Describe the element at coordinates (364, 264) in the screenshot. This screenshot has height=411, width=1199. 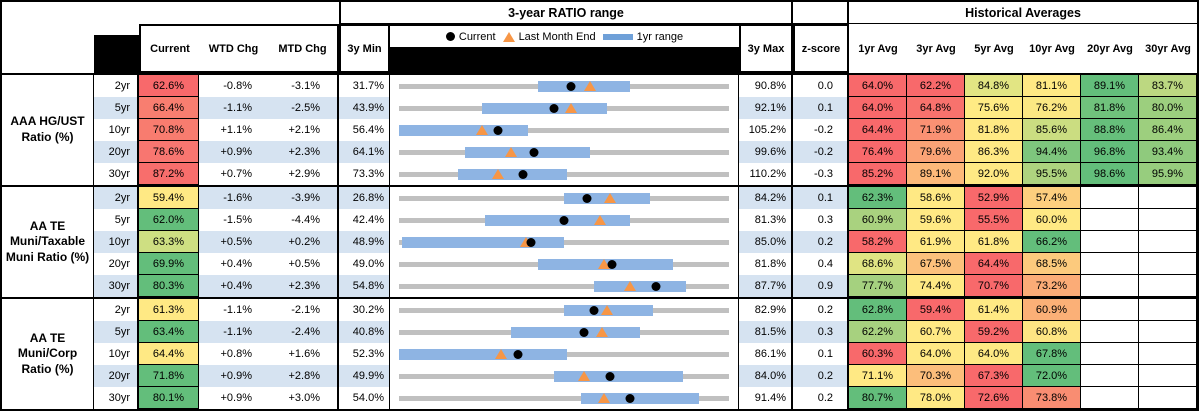
I see `3y-min-value: 49.0%` at that location.